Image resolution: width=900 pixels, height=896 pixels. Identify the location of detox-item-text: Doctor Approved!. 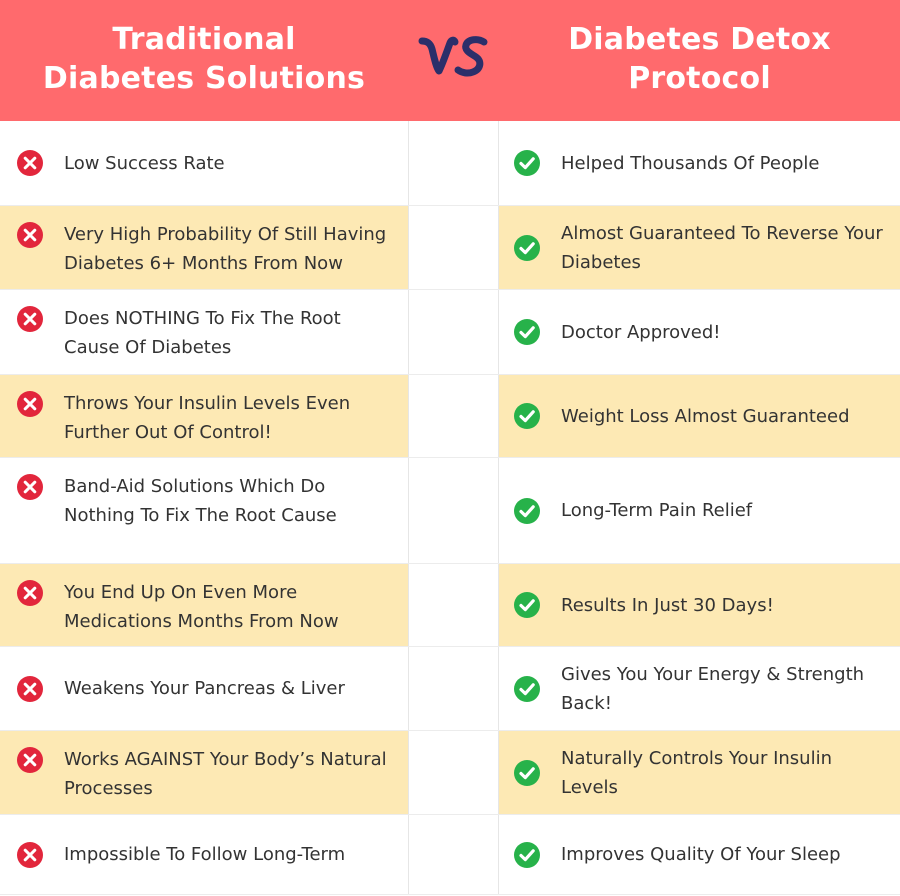
(641, 332).